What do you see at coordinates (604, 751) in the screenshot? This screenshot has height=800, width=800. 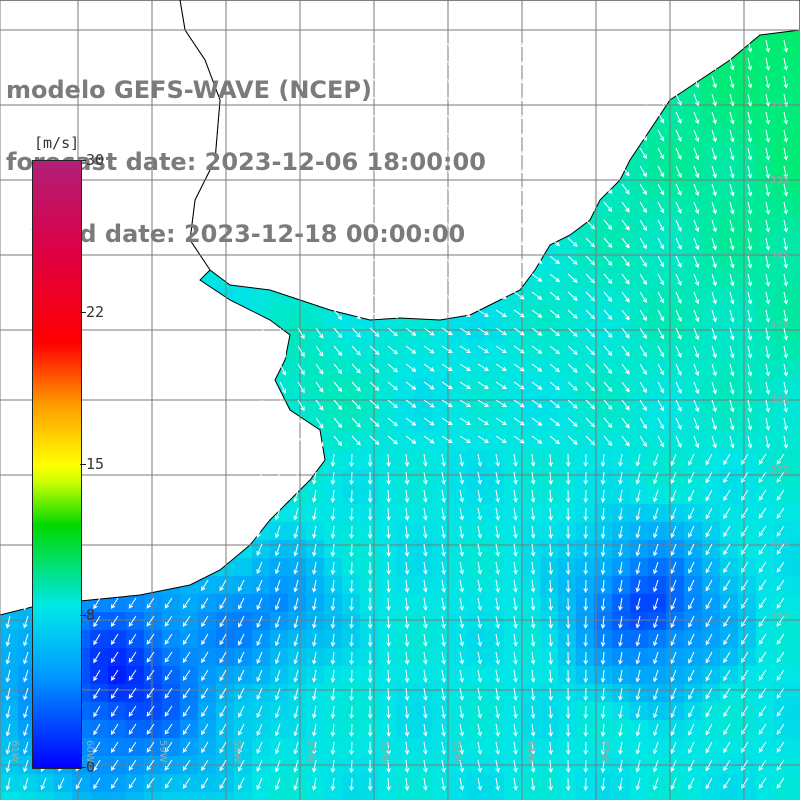 I see `longitude-label: 53W` at bounding box center [604, 751].